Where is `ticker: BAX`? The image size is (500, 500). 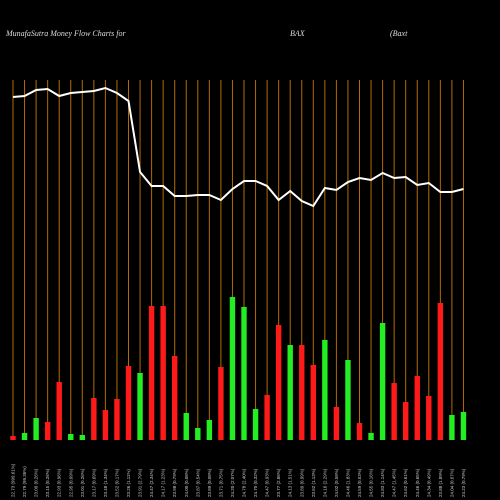
ticker: BAX is located at coordinates (298, 33).